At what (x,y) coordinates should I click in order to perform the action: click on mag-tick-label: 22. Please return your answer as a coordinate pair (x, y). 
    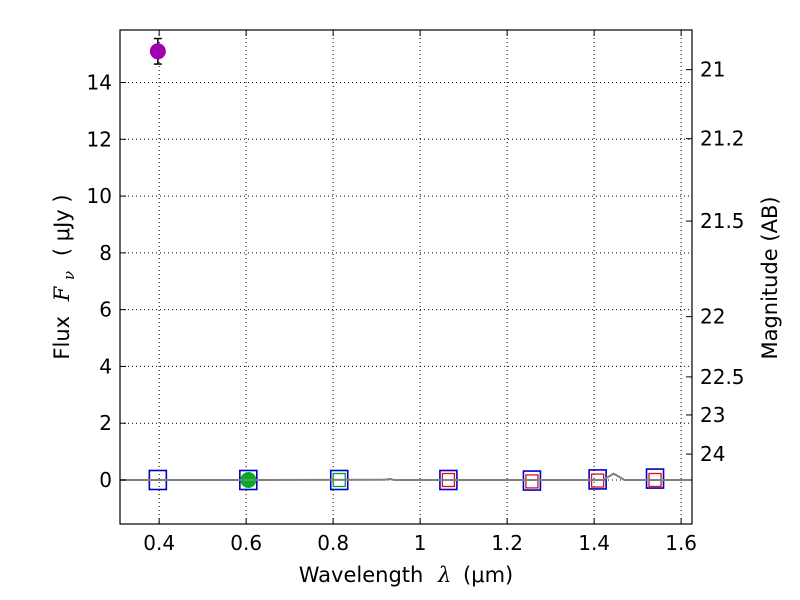
    Looking at the image, I should click on (712, 317).